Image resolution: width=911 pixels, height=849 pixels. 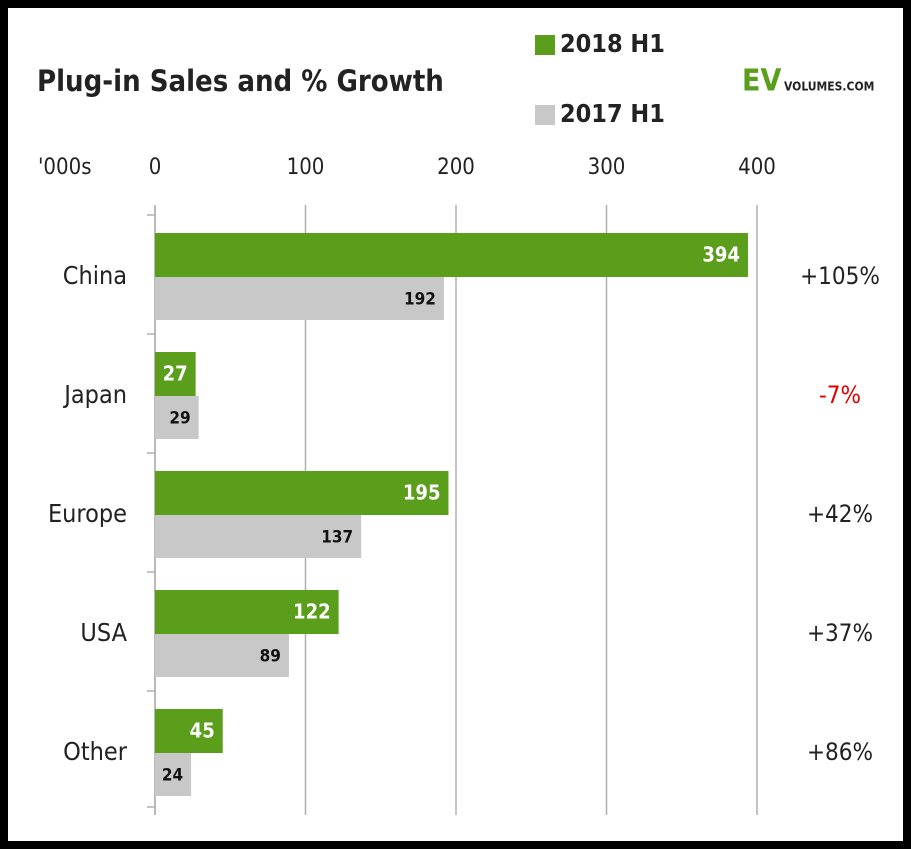 What do you see at coordinates (422, 493) in the screenshot?
I see `value-label: 195` at bounding box center [422, 493].